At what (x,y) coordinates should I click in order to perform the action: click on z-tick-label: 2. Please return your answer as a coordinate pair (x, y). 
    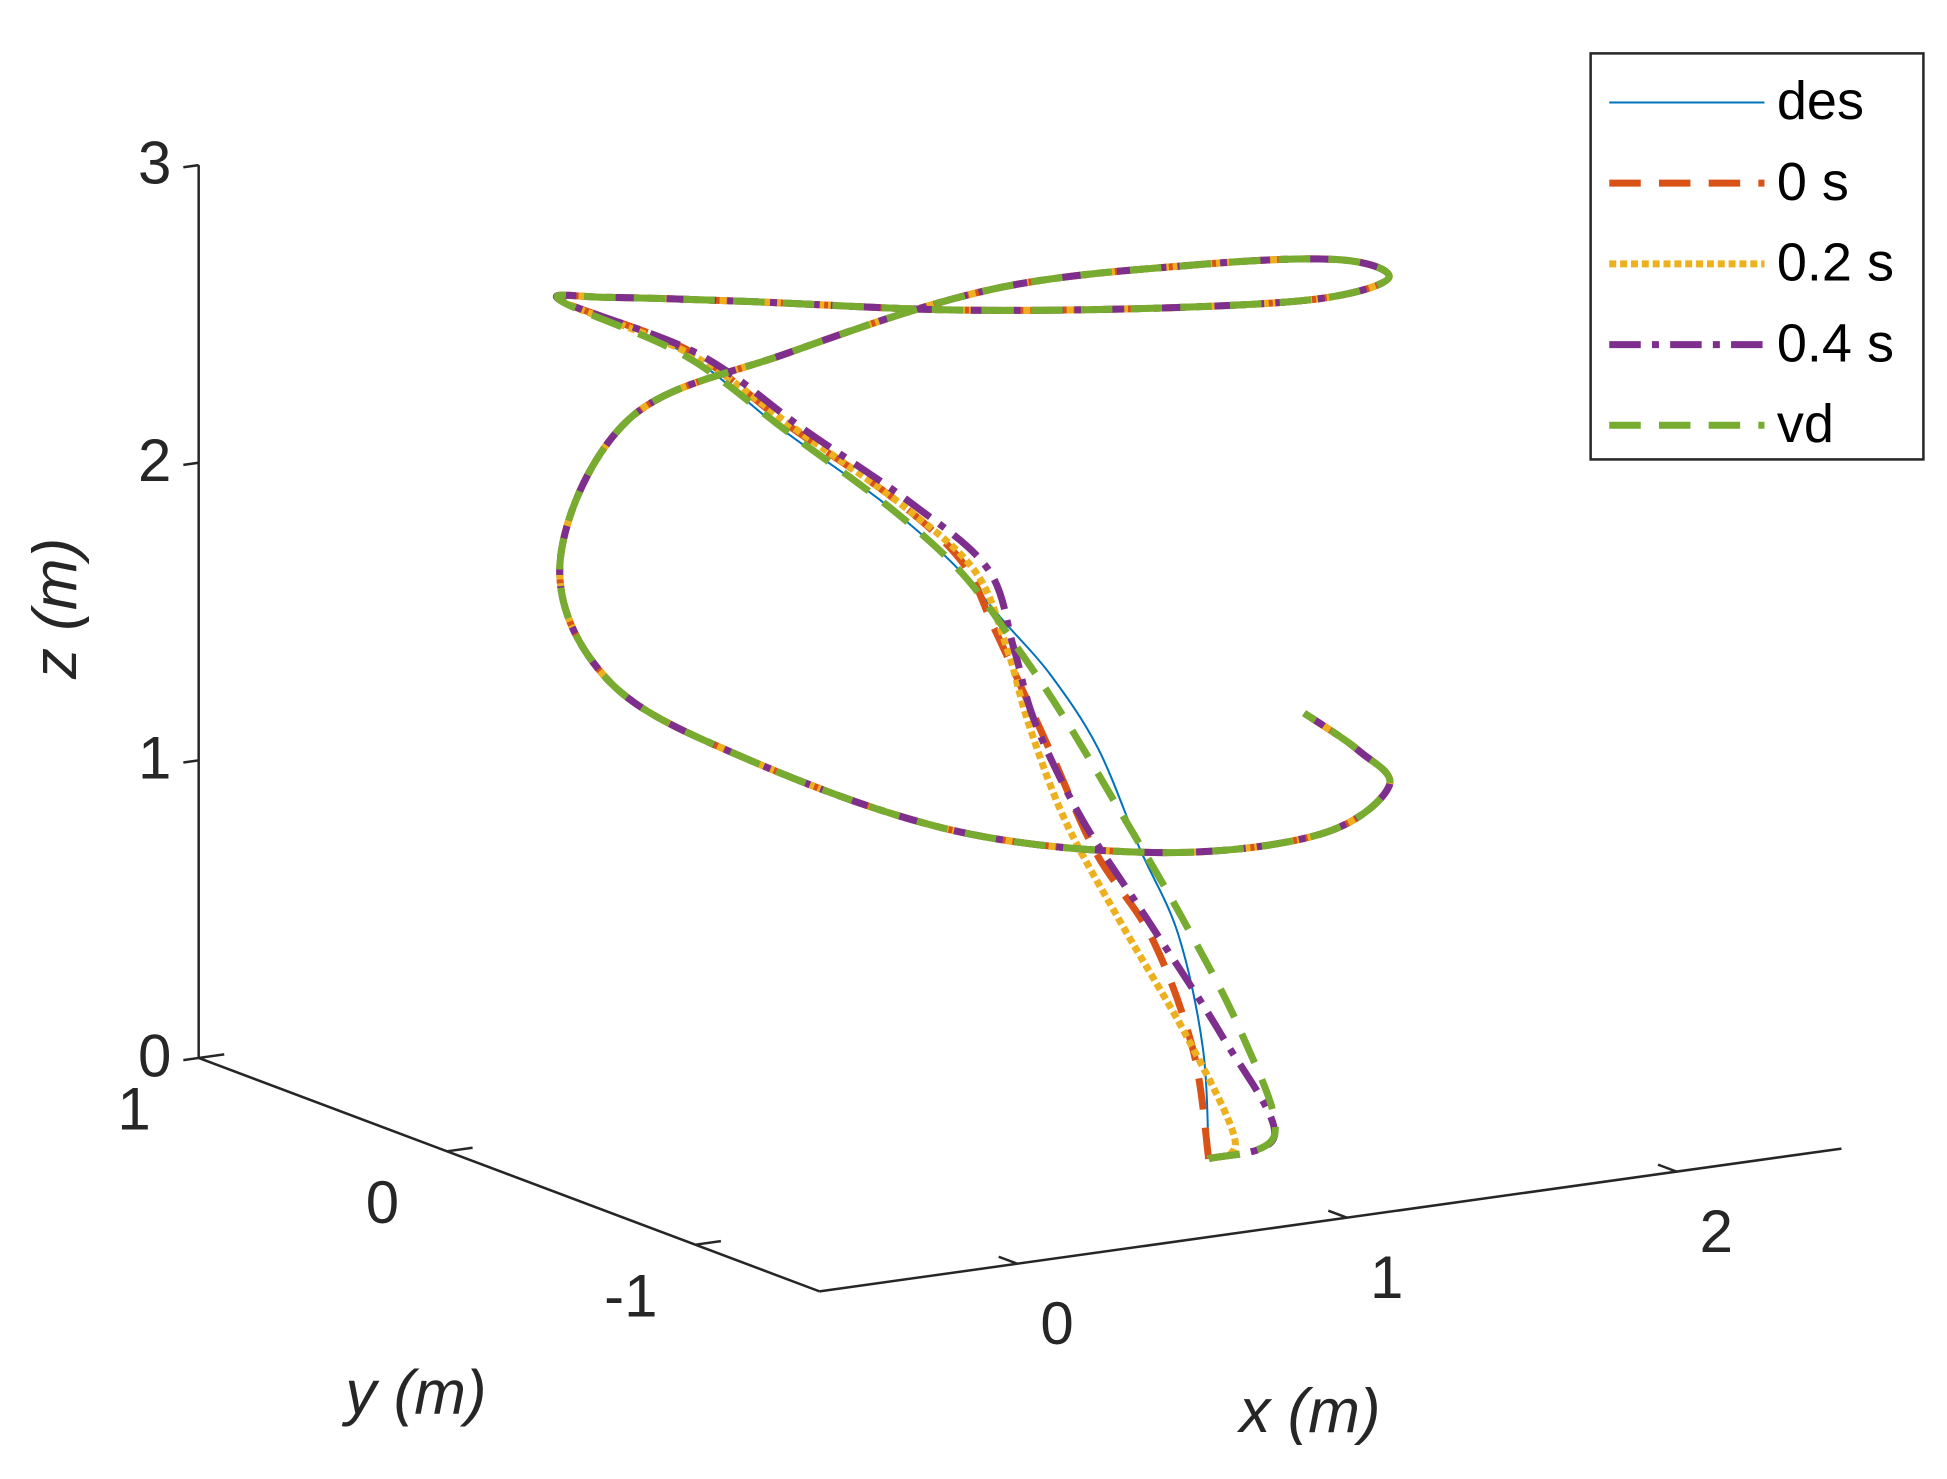
    Looking at the image, I should click on (154, 460).